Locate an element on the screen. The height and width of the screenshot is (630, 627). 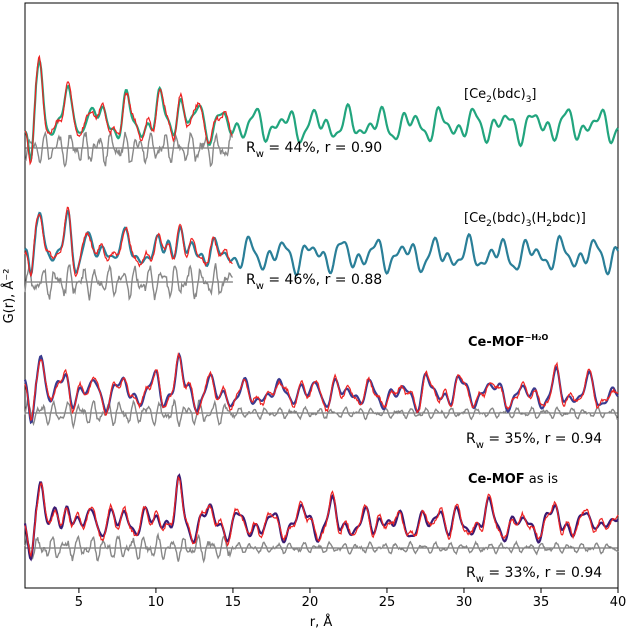
x-axis-ticks: 5 10 15 20 25 30 35 40 is located at coordinates (351, 599).